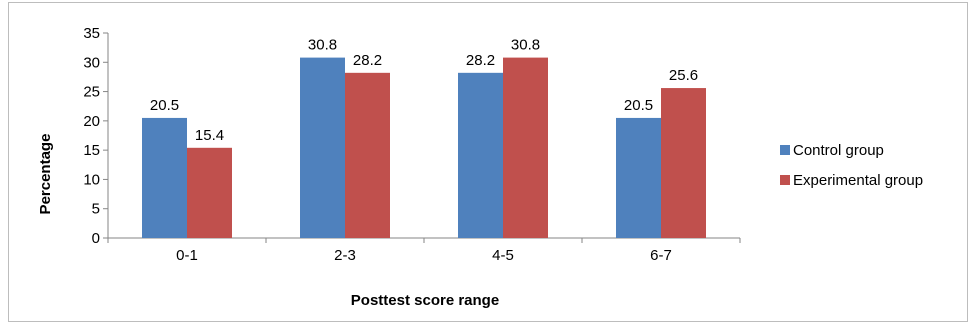 This screenshot has width=970, height=324. What do you see at coordinates (91, 62) in the screenshot?
I see `y-tick-label: 30` at bounding box center [91, 62].